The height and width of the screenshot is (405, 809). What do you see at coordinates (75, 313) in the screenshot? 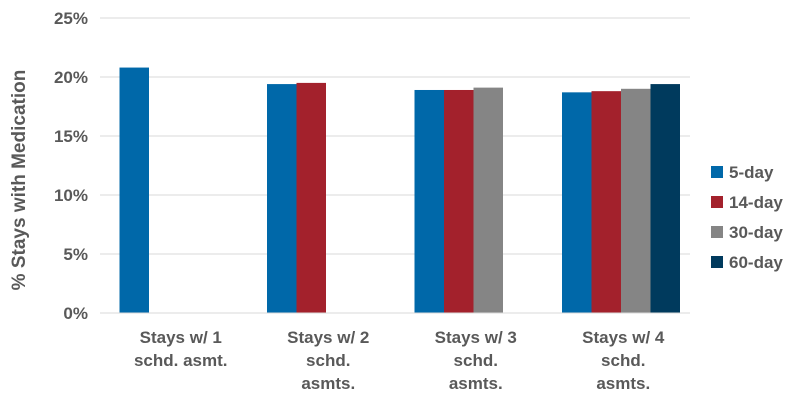
I see `y-tick-label: 0%` at bounding box center [75, 313].